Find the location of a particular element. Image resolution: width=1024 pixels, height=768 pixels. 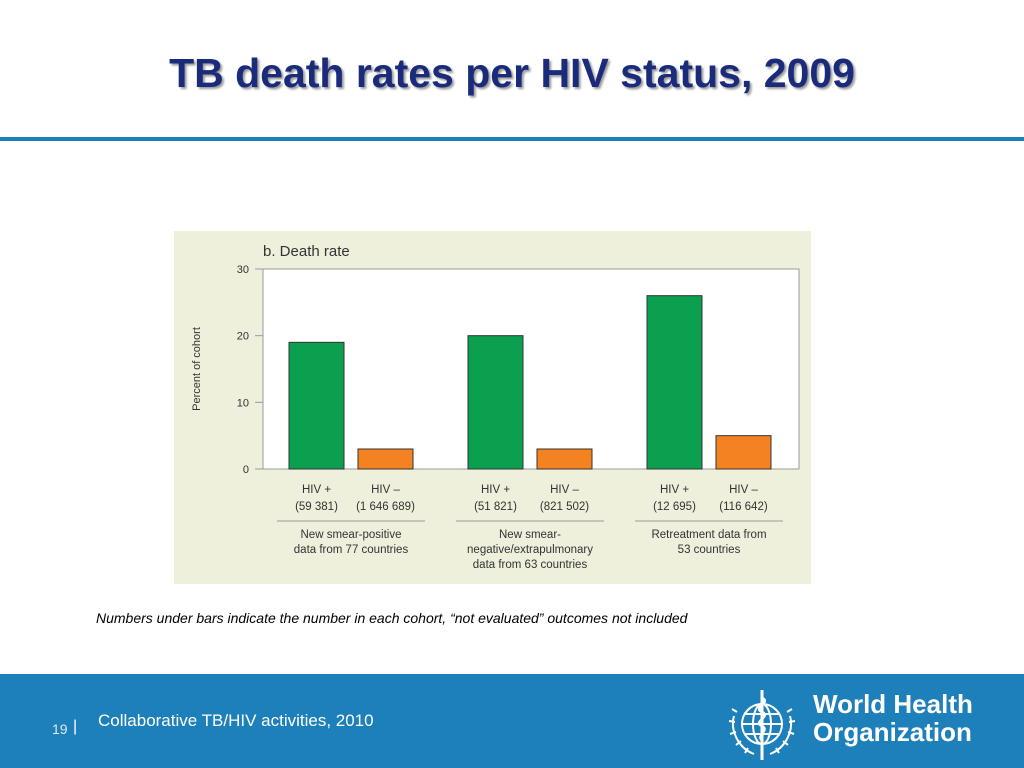

cohort-label: (821 502) is located at coordinates (564, 507).